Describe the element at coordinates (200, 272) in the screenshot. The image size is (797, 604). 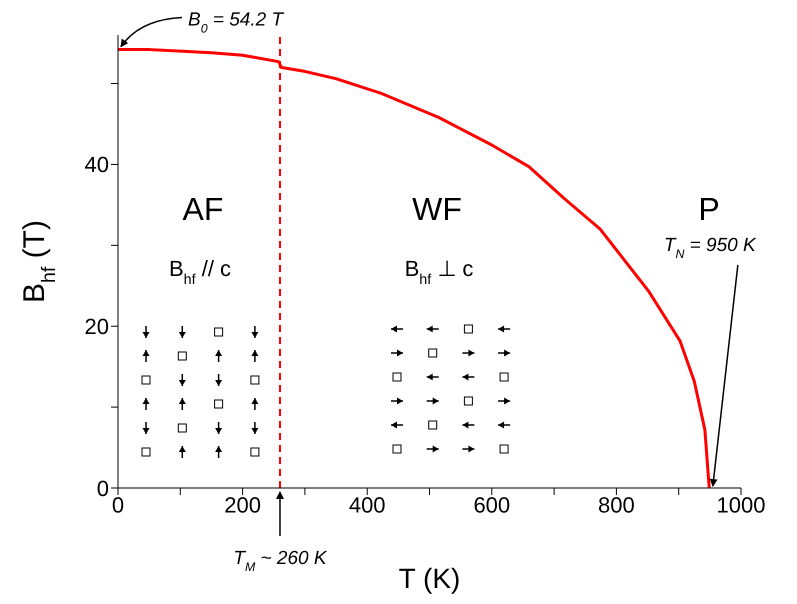
I see `annotation: B$_{hf}$ // c` at that location.